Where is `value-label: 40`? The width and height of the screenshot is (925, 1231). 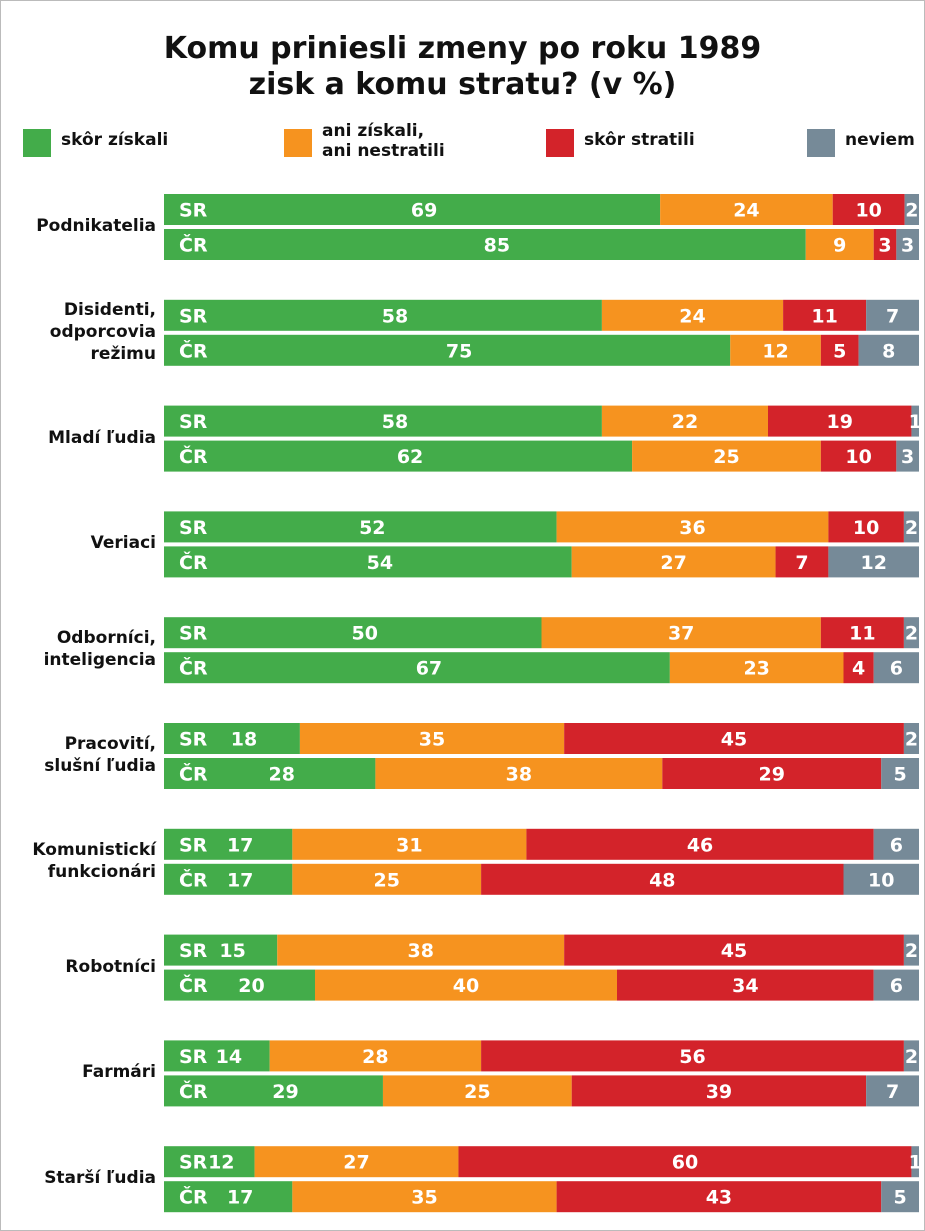 value-label: 40 is located at coordinates (466, 986).